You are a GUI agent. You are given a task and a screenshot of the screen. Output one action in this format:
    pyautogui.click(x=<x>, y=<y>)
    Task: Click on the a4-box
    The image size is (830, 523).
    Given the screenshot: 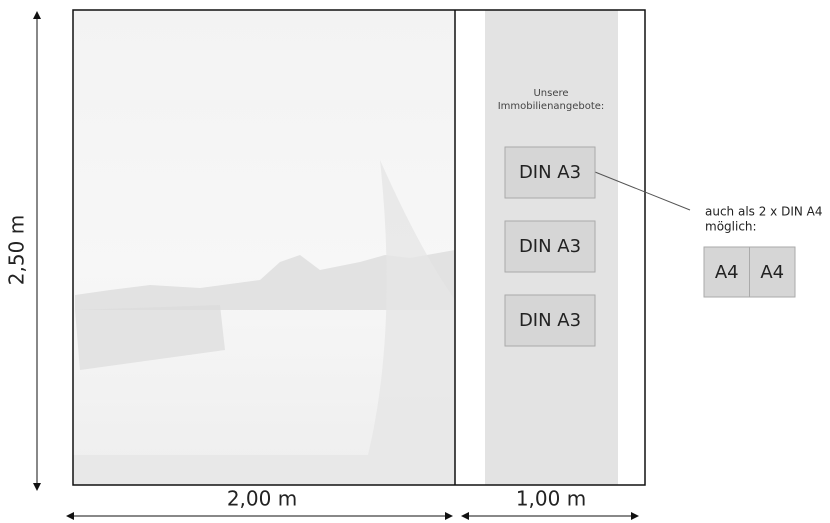 What is the action you would take?
    pyautogui.click(x=772, y=272)
    